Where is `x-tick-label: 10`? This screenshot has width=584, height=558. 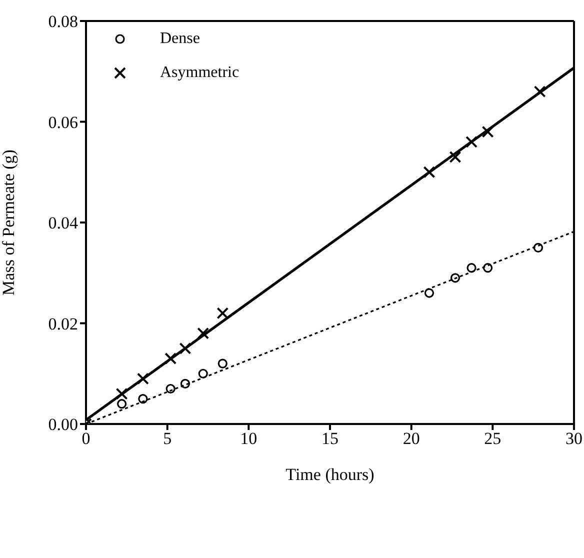 x-tick-label: 10 is located at coordinates (249, 438).